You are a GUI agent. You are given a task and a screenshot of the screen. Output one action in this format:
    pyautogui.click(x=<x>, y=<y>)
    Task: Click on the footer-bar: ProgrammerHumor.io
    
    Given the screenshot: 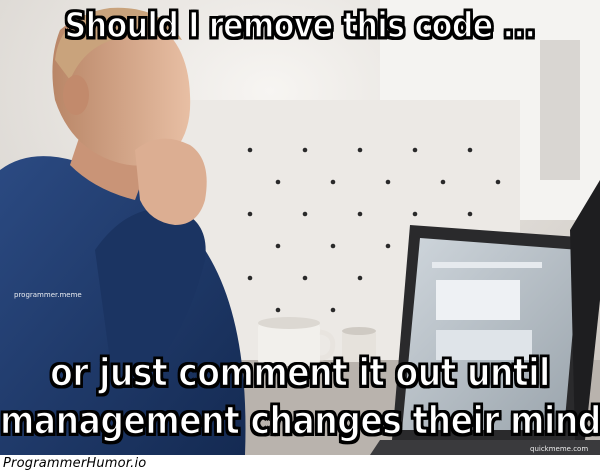 What is the action you would take?
    pyautogui.click(x=300, y=464)
    